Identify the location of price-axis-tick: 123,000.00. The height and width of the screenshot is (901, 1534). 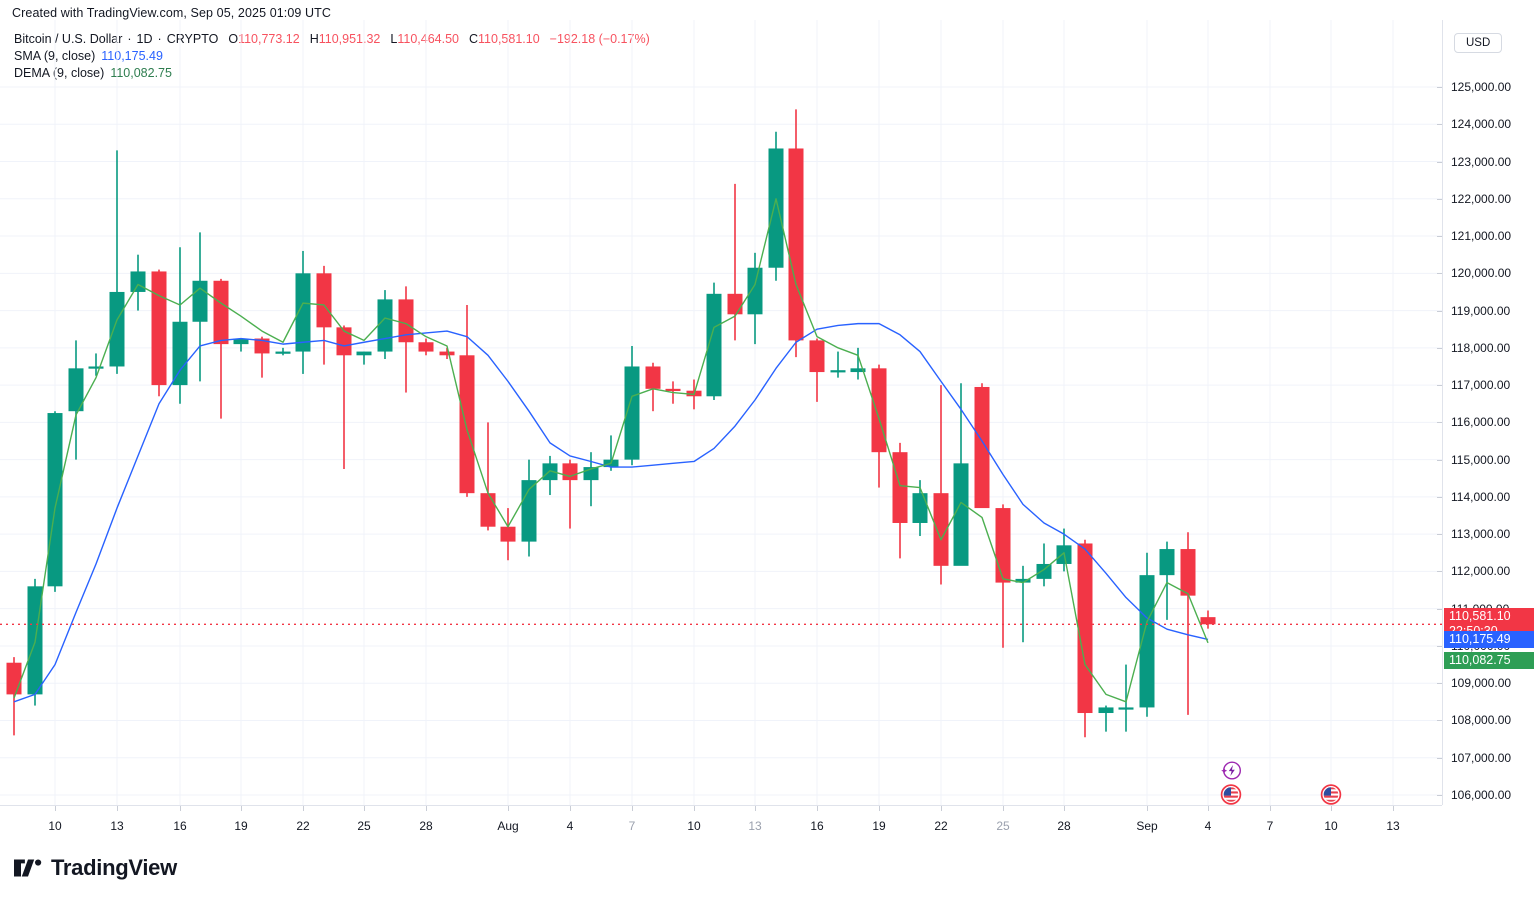
(1481, 161).